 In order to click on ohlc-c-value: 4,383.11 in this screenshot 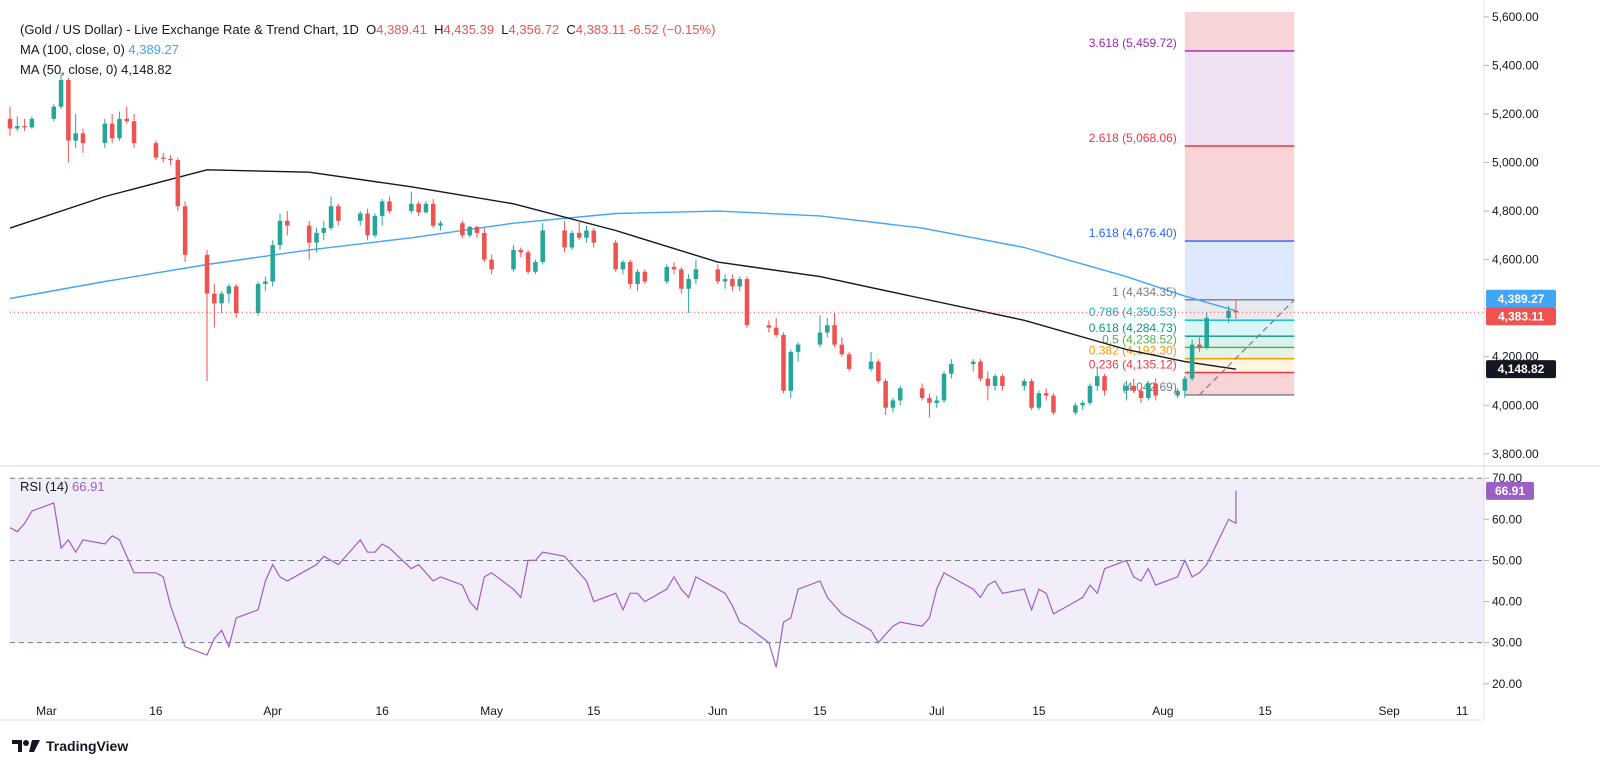, I will do `click(600, 29)`.